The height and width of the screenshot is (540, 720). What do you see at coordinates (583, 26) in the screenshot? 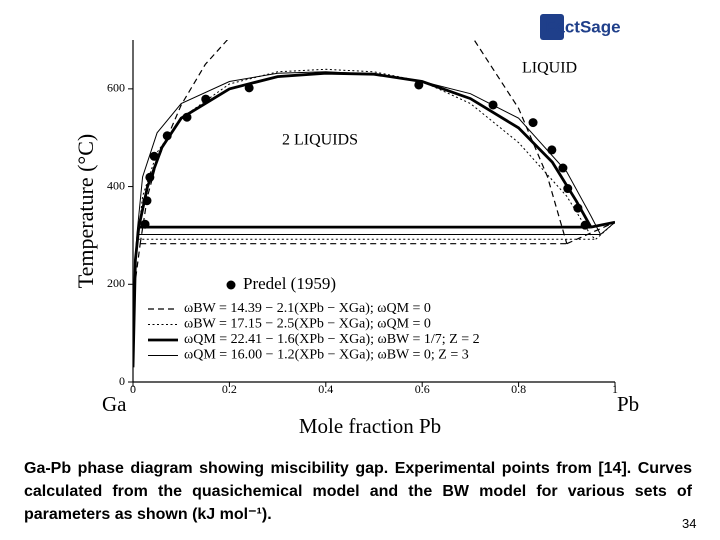
I see `logo: FactSage` at bounding box center [583, 26].